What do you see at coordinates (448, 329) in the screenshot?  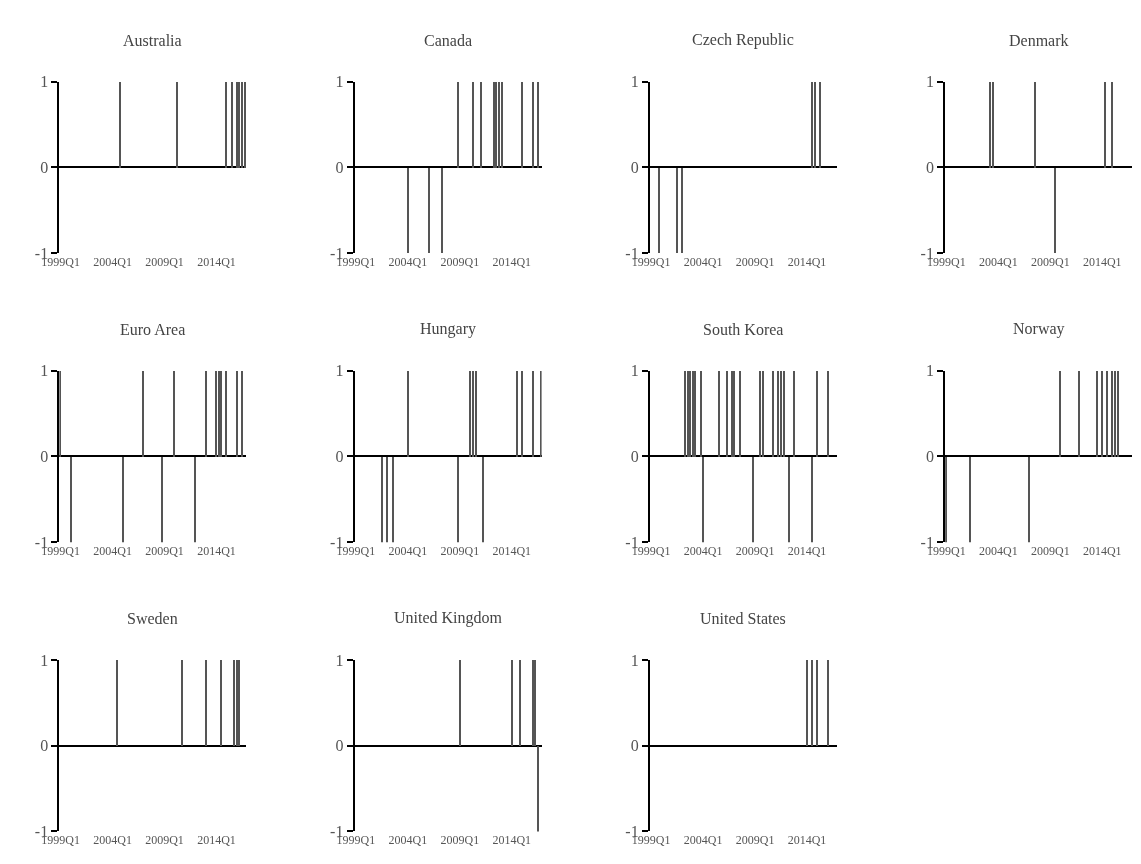 I see `chart-title: Hungary` at bounding box center [448, 329].